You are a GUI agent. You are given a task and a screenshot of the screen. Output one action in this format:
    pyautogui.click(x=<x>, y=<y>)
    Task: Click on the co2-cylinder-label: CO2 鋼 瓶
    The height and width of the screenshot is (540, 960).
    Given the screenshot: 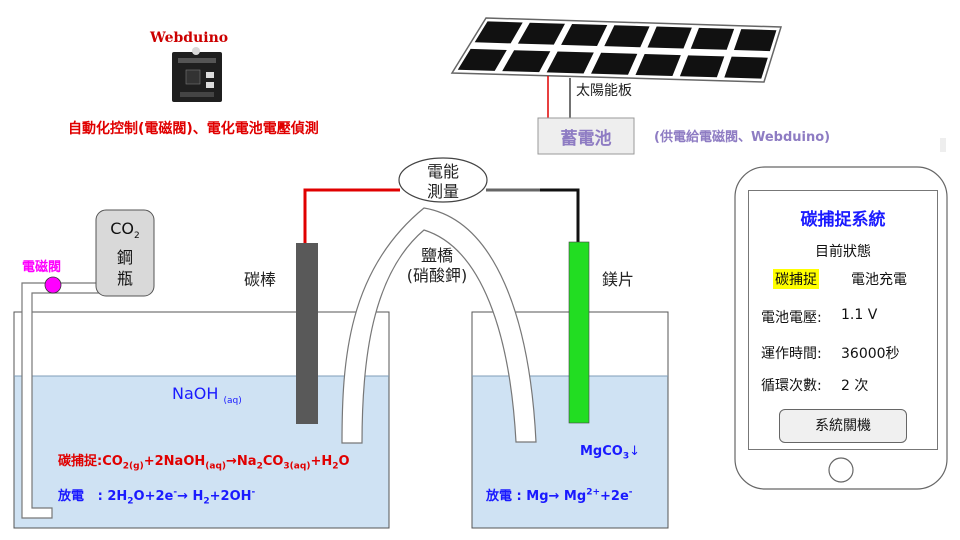 What is the action you would take?
    pyautogui.click(x=125, y=253)
    